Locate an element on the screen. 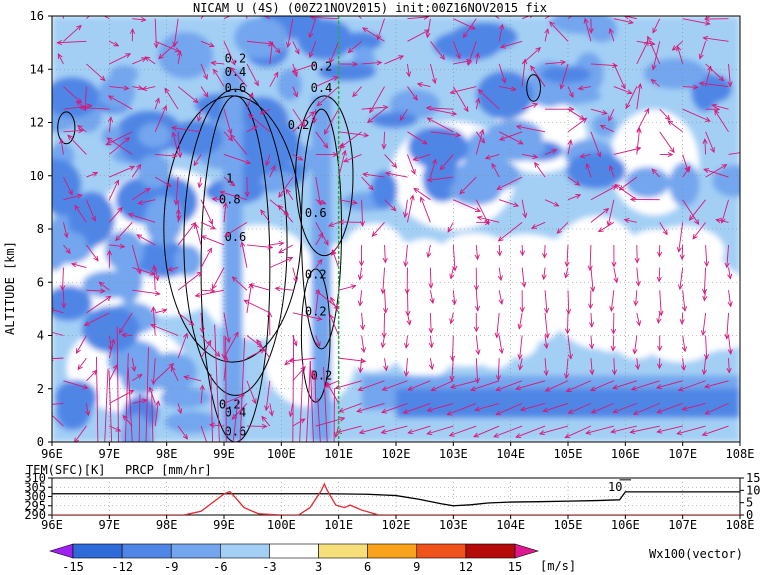  color-bar: -15 -12 -9 -6 -3 3 6 9 12 15 is located at coordinates (294, 558).